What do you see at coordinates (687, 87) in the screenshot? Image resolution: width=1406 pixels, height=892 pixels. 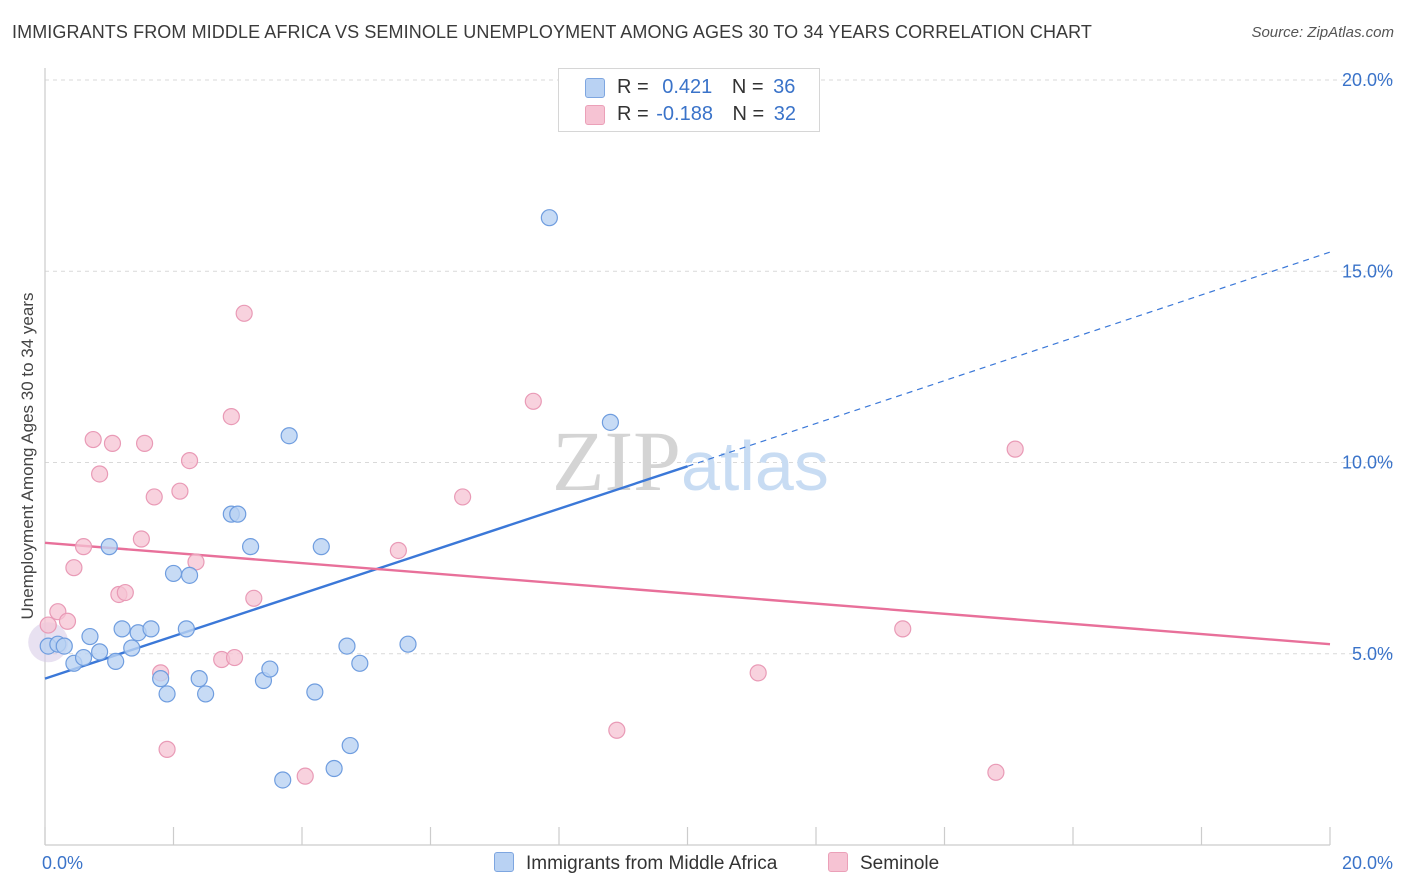 I see `legend-r-value: 0.421` at bounding box center [687, 87].